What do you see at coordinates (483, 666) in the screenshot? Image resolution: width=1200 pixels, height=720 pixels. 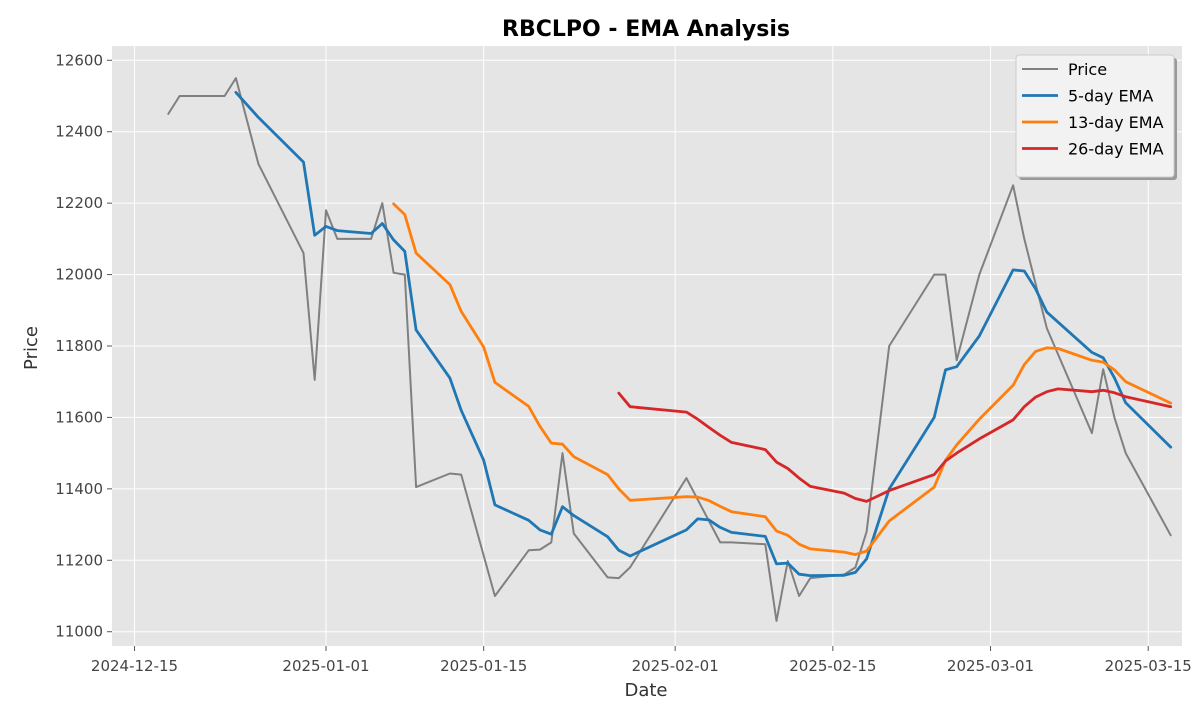 I see `x-tick-label: 2025-01-15` at bounding box center [483, 666].